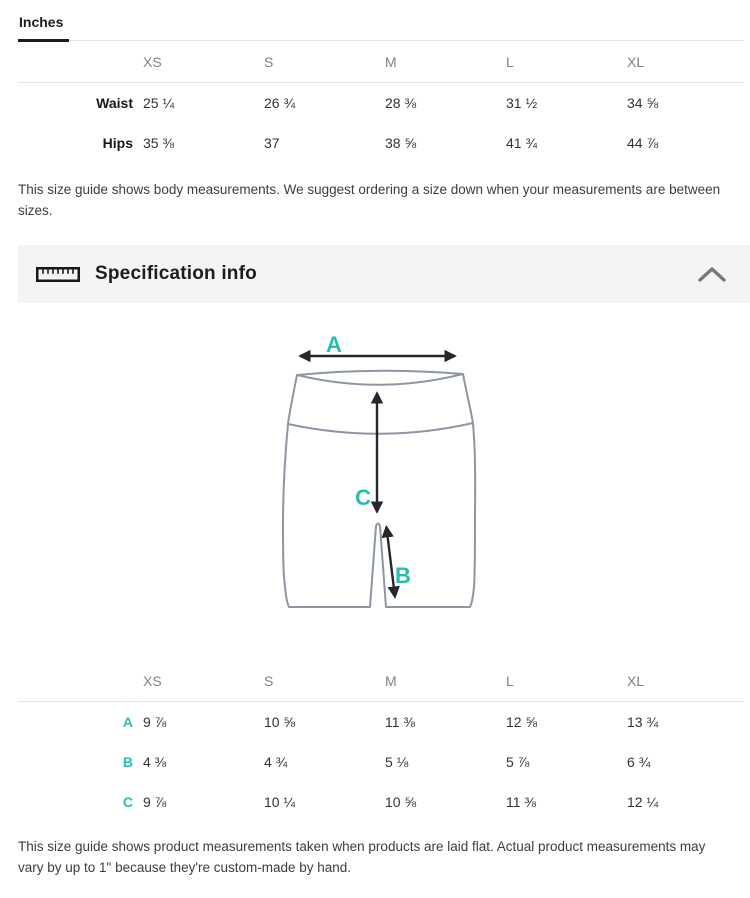  Describe the element at coordinates (521, 802) in the screenshot. I see `c-l: 11 ⅜` at that location.